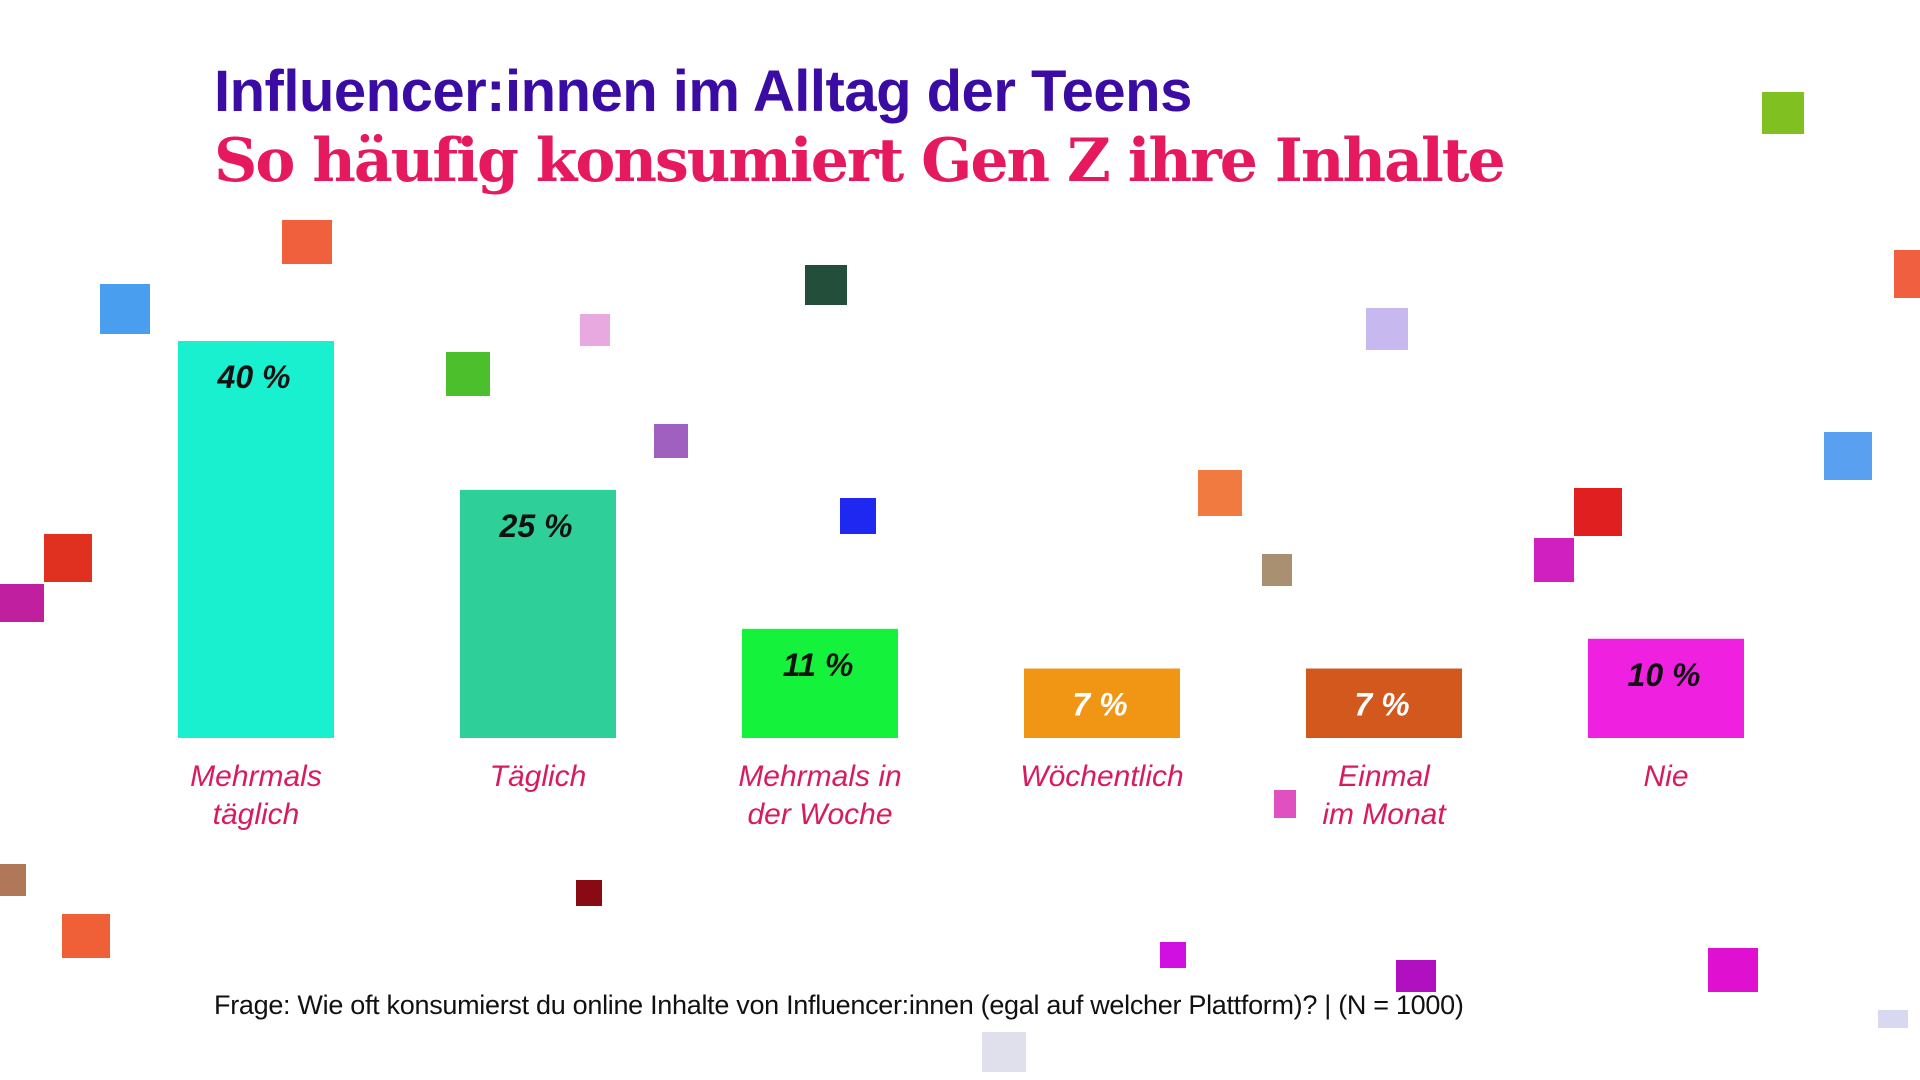 The image size is (1920, 1080). Describe the element at coordinates (254, 377) in the screenshot. I see `value-label: 40 %` at that location.